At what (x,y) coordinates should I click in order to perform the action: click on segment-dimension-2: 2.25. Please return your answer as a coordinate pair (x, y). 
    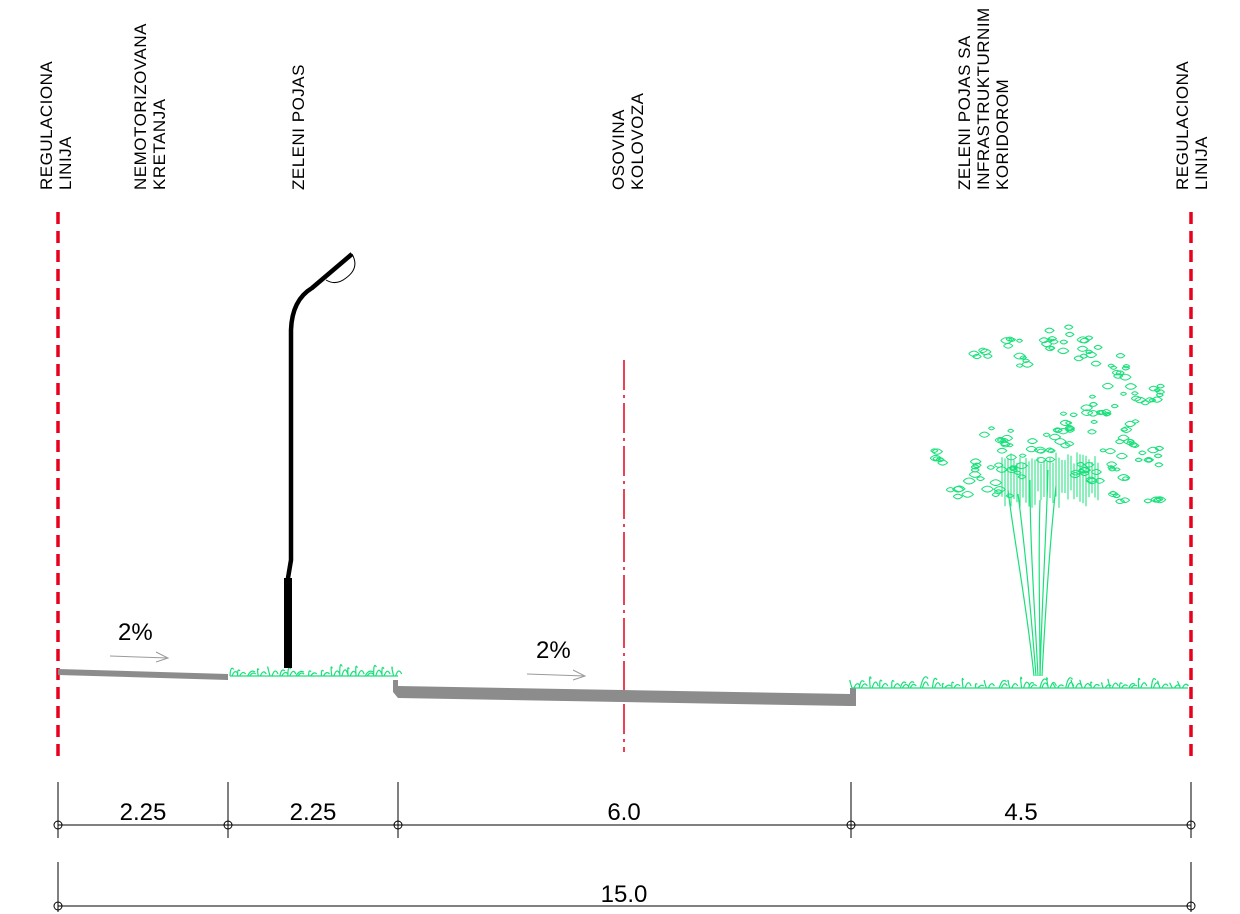
    Looking at the image, I should click on (313, 812).